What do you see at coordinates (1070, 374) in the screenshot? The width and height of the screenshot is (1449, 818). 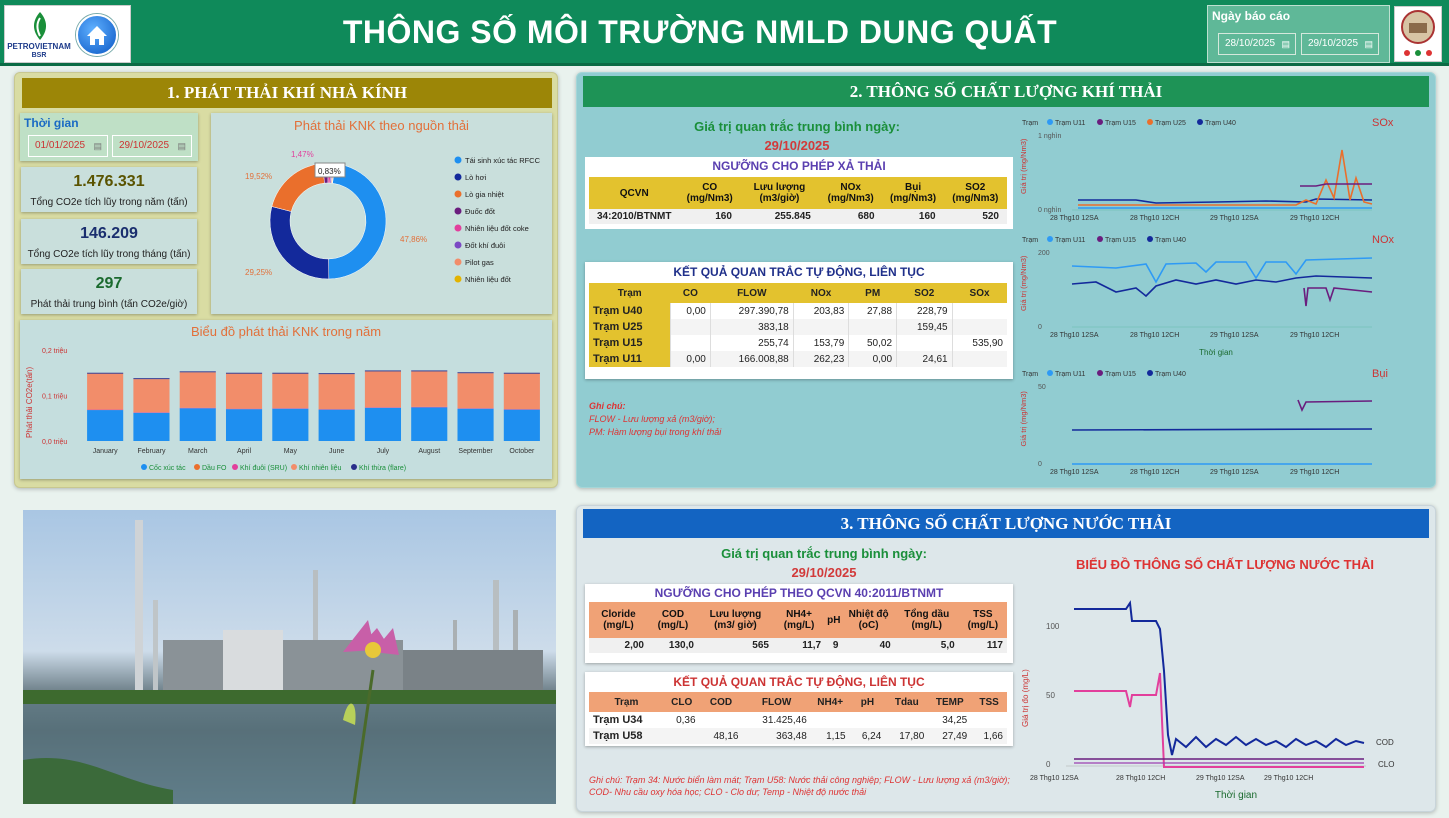 I see `legend-label: Trạm U11` at bounding box center [1070, 374].